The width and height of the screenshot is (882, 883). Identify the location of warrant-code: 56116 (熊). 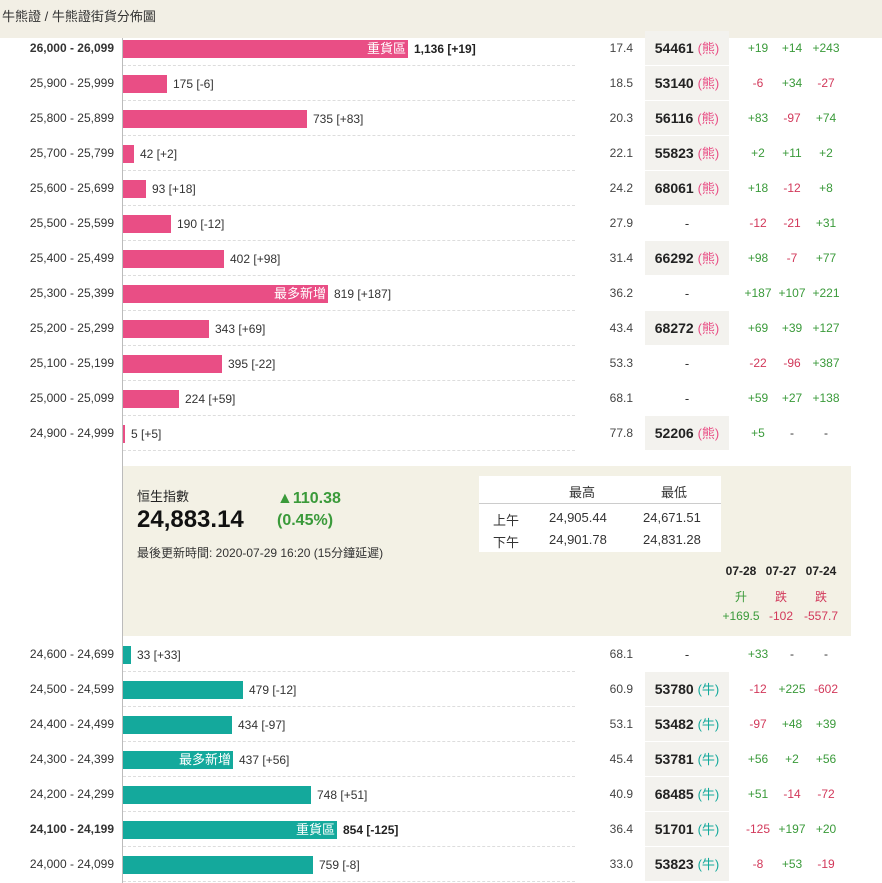
(687, 118).